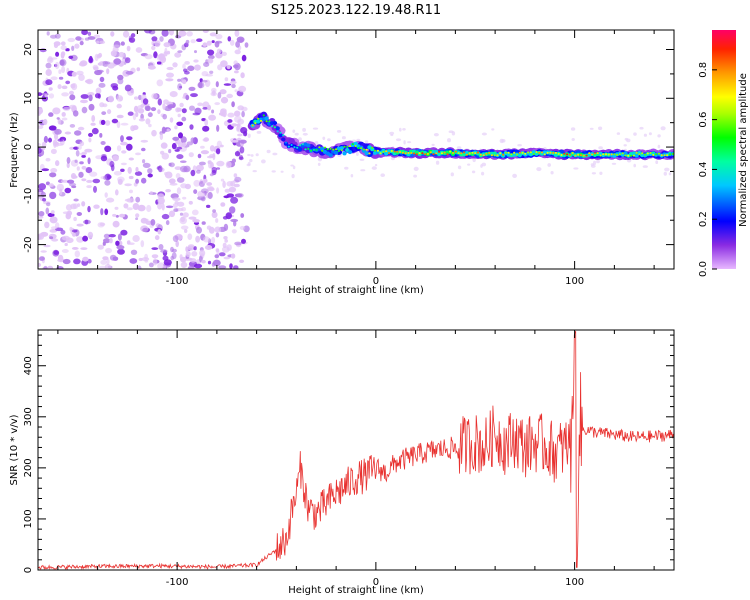 This screenshot has width=750, height=600. What do you see at coordinates (724, 149) in the screenshot?
I see `colorbar-gradient` at bounding box center [724, 149].